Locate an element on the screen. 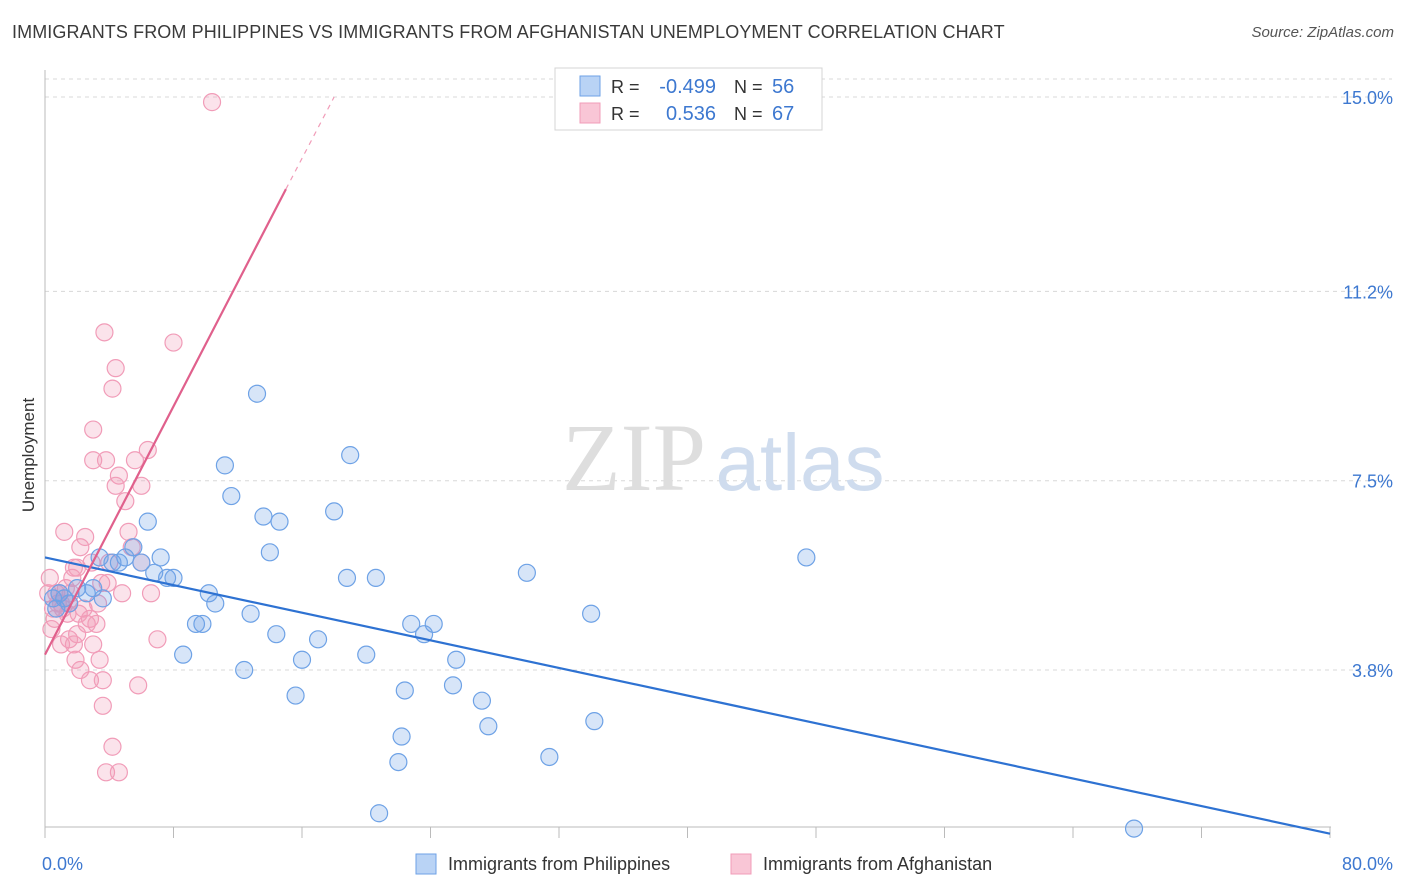 This screenshot has width=1406, height=892. stats-swatch-blue is located at coordinates (590, 86).